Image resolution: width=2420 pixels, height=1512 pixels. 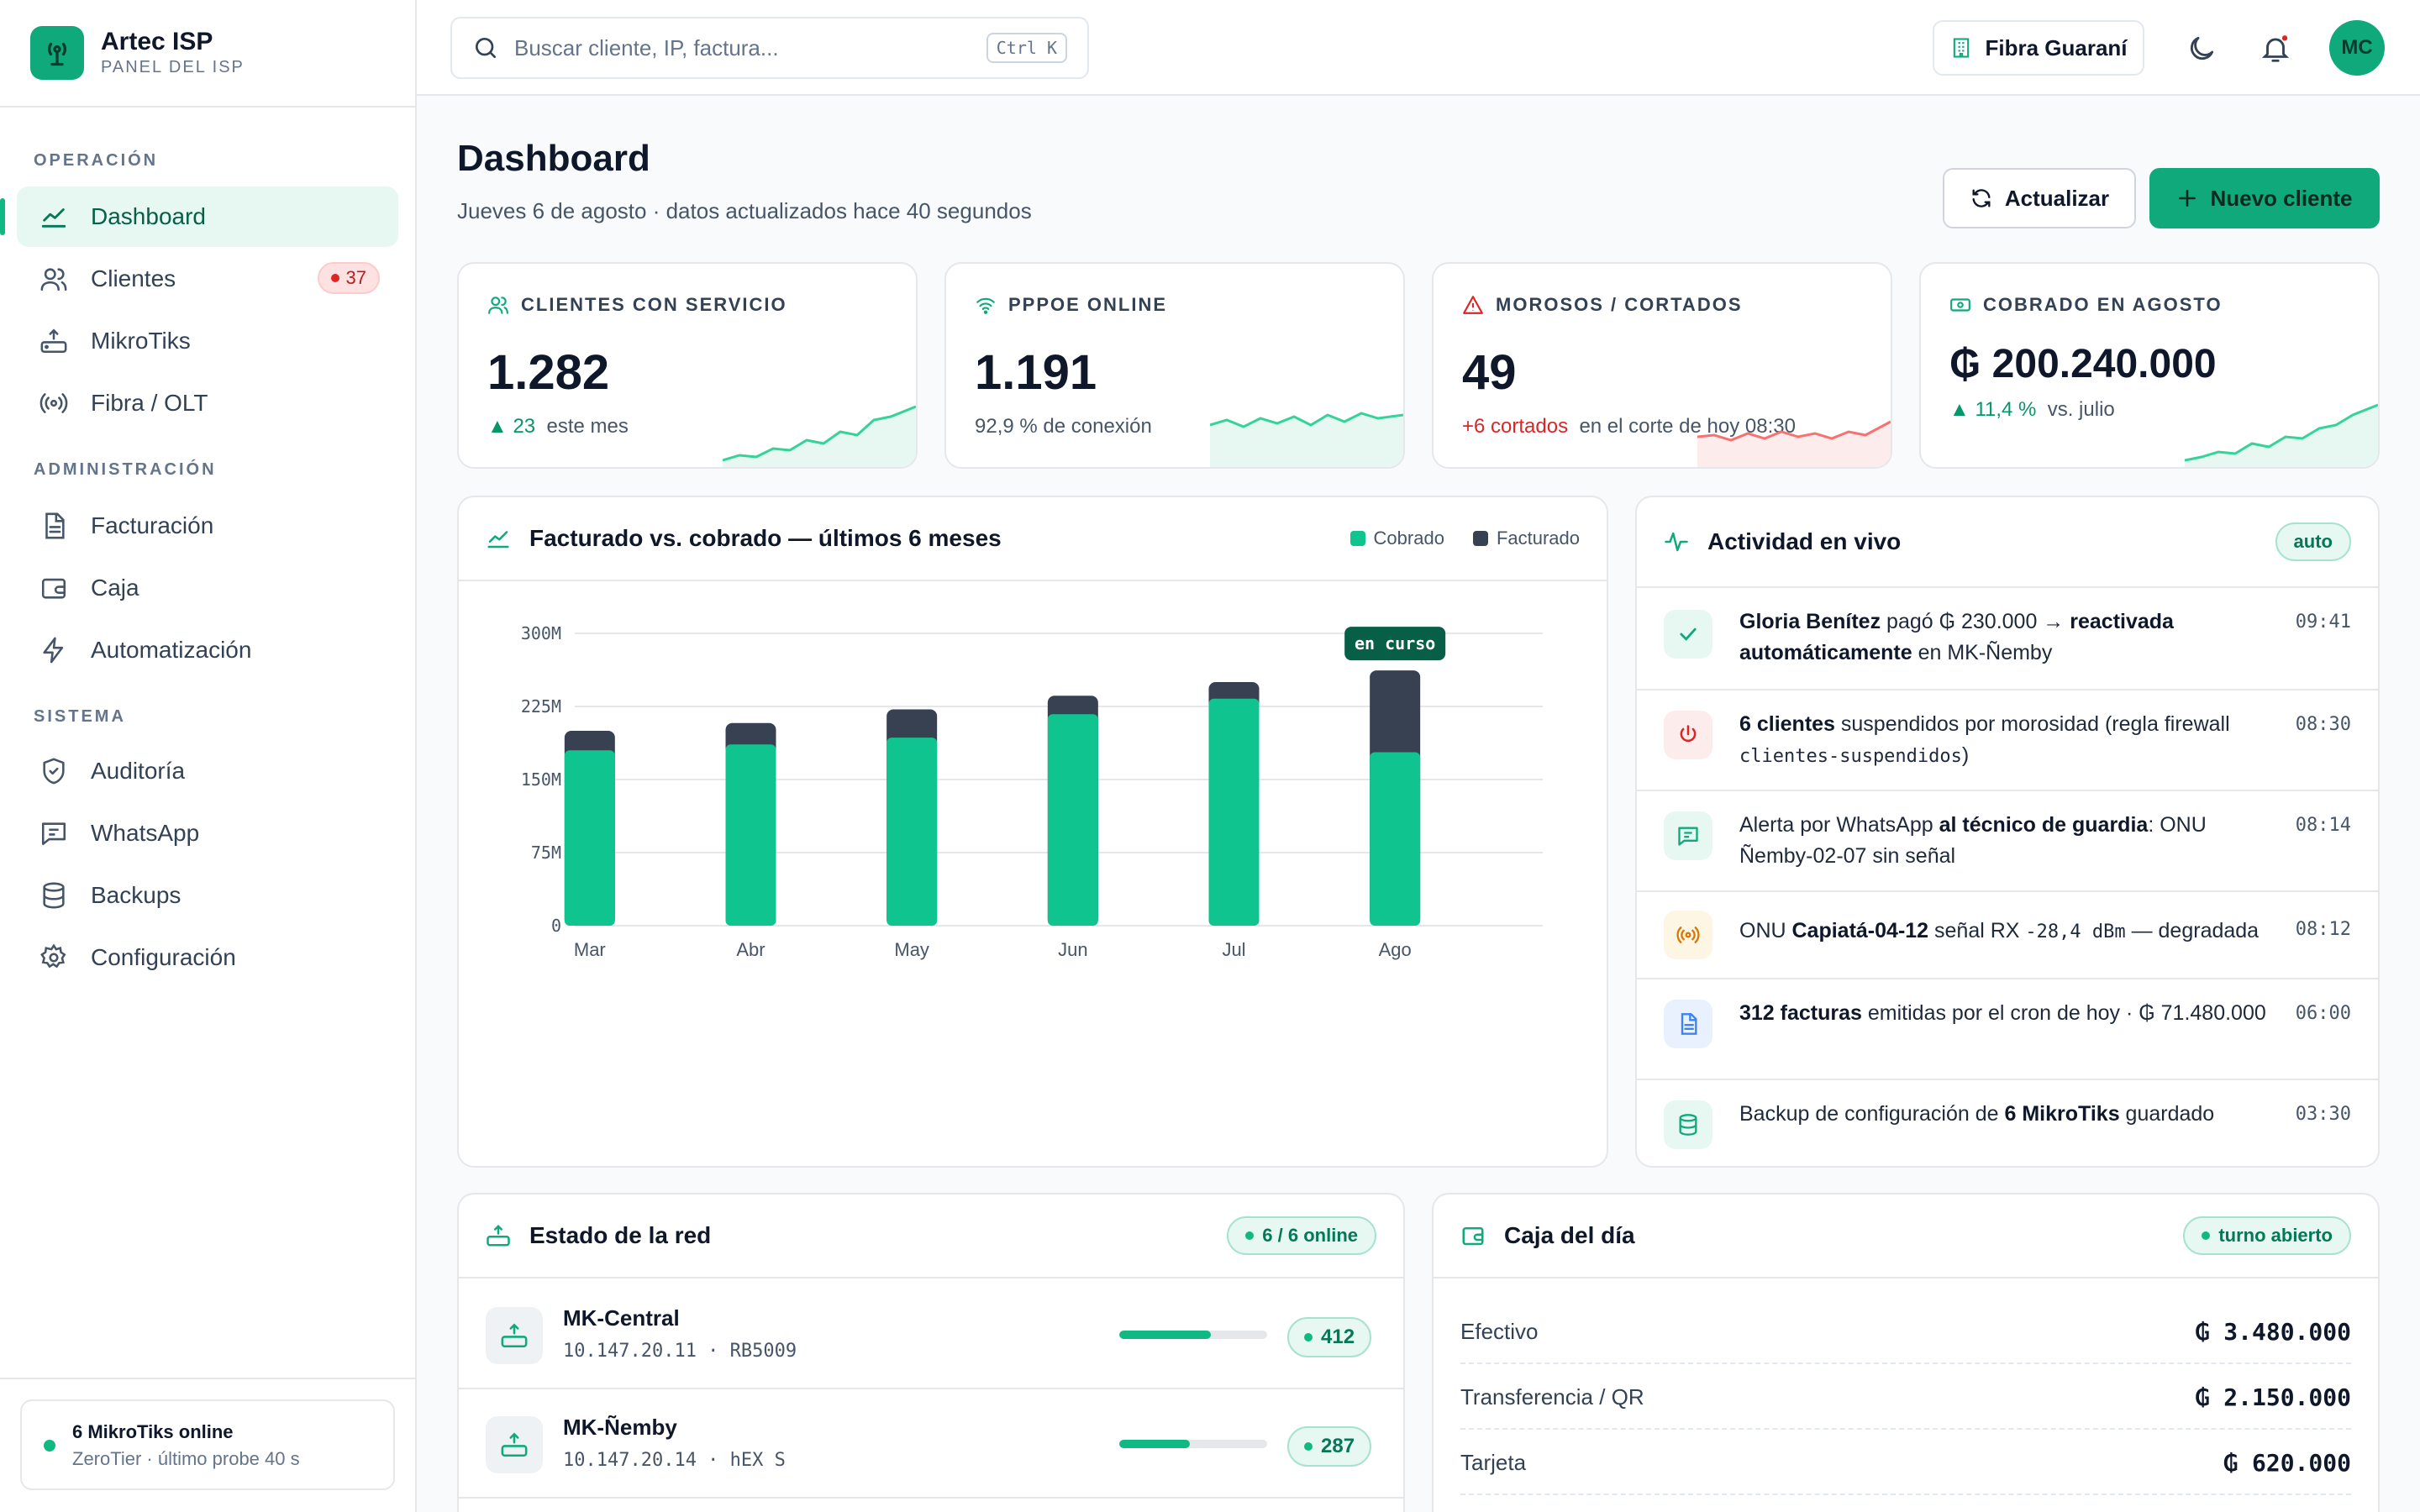 I want to click on search-input, so click(x=750, y=47).